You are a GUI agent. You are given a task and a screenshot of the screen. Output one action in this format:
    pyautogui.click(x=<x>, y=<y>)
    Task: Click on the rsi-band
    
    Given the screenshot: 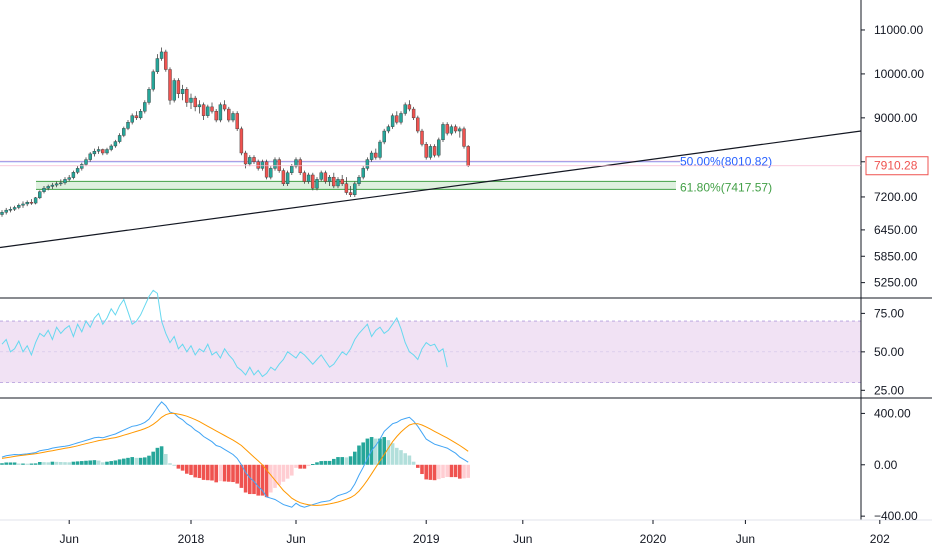 What is the action you would take?
    pyautogui.click(x=430, y=352)
    